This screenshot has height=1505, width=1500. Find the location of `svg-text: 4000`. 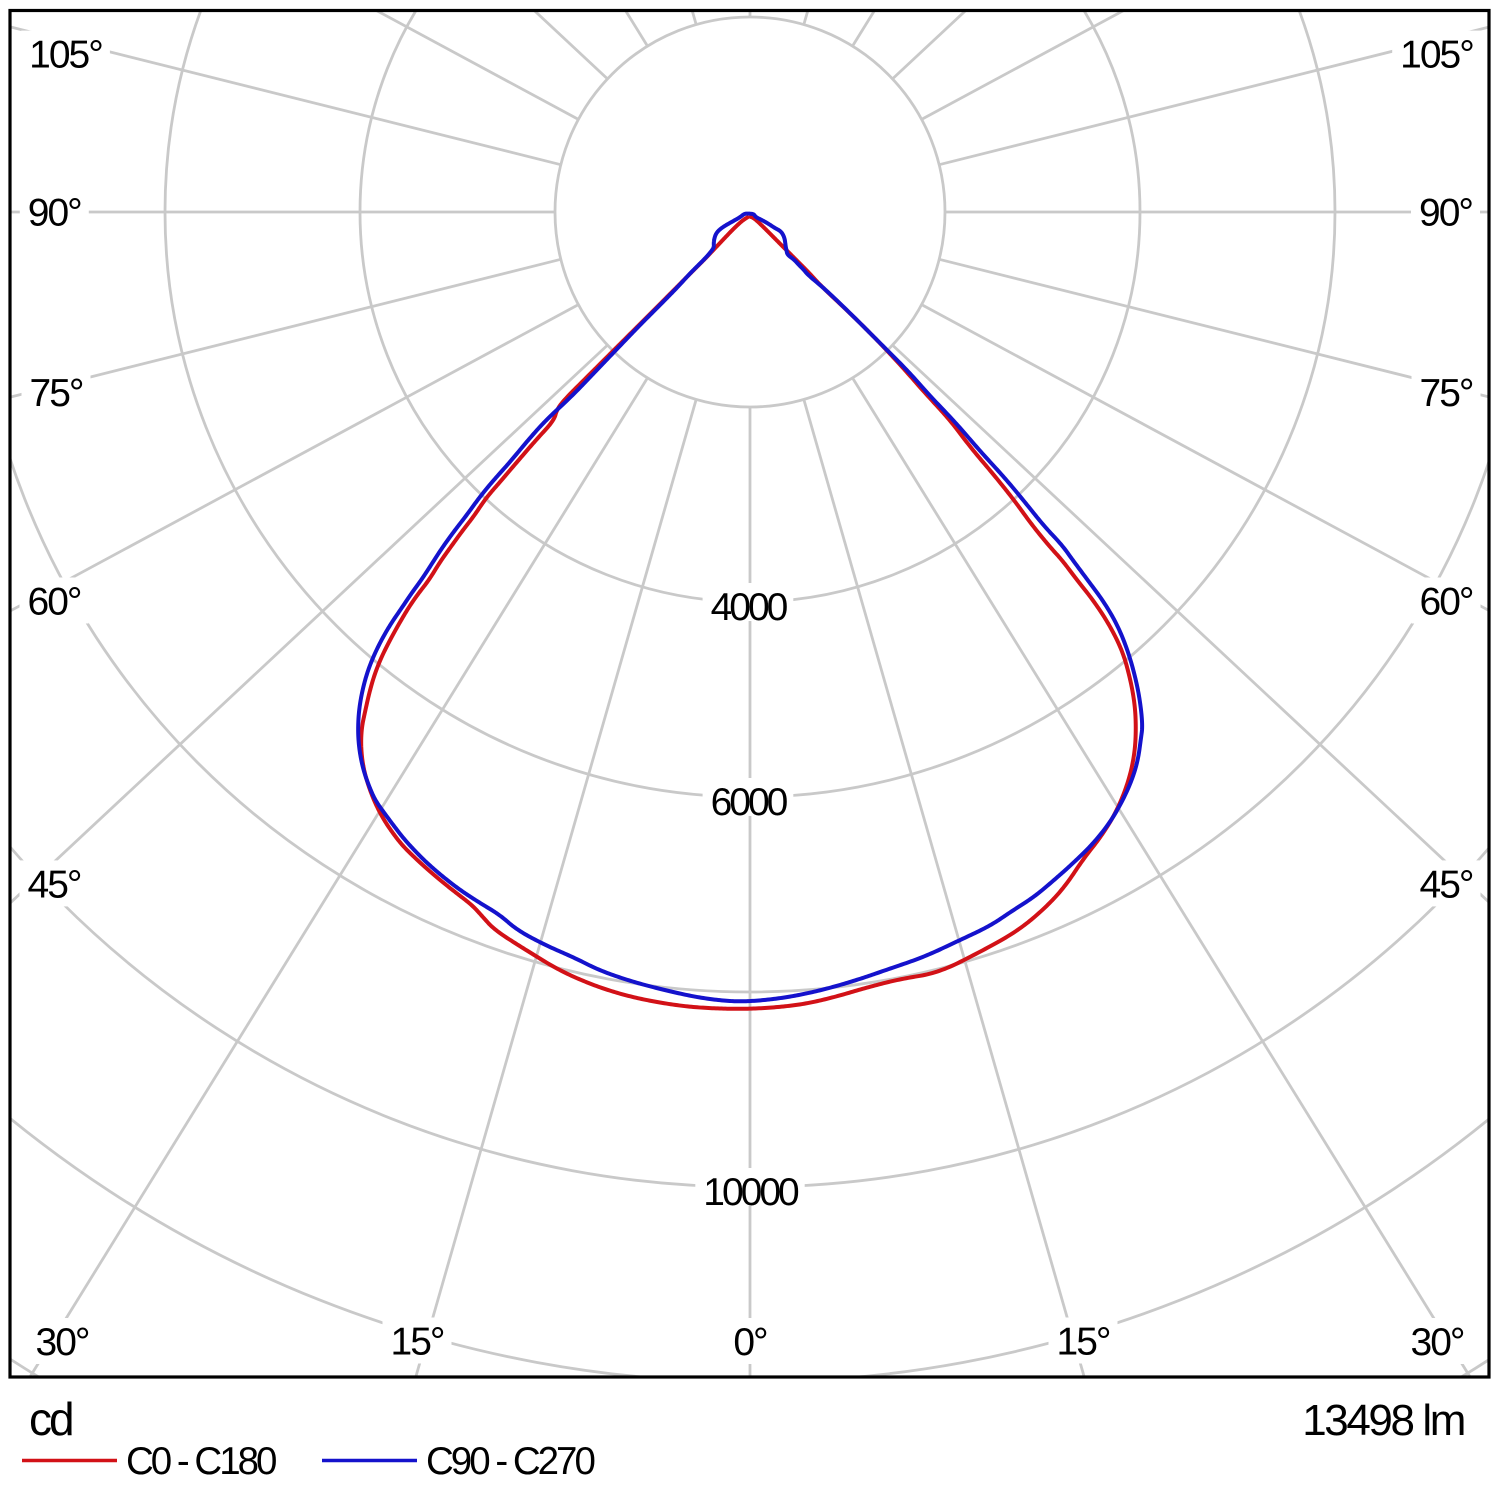

svg-text: 4000 is located at coordinates (749, 607).